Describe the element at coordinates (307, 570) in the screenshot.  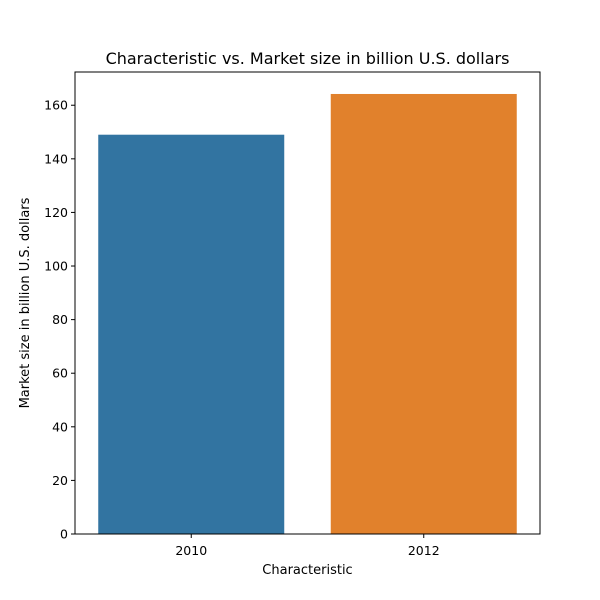
I see `x-axis-label: Characteristic` at that location.